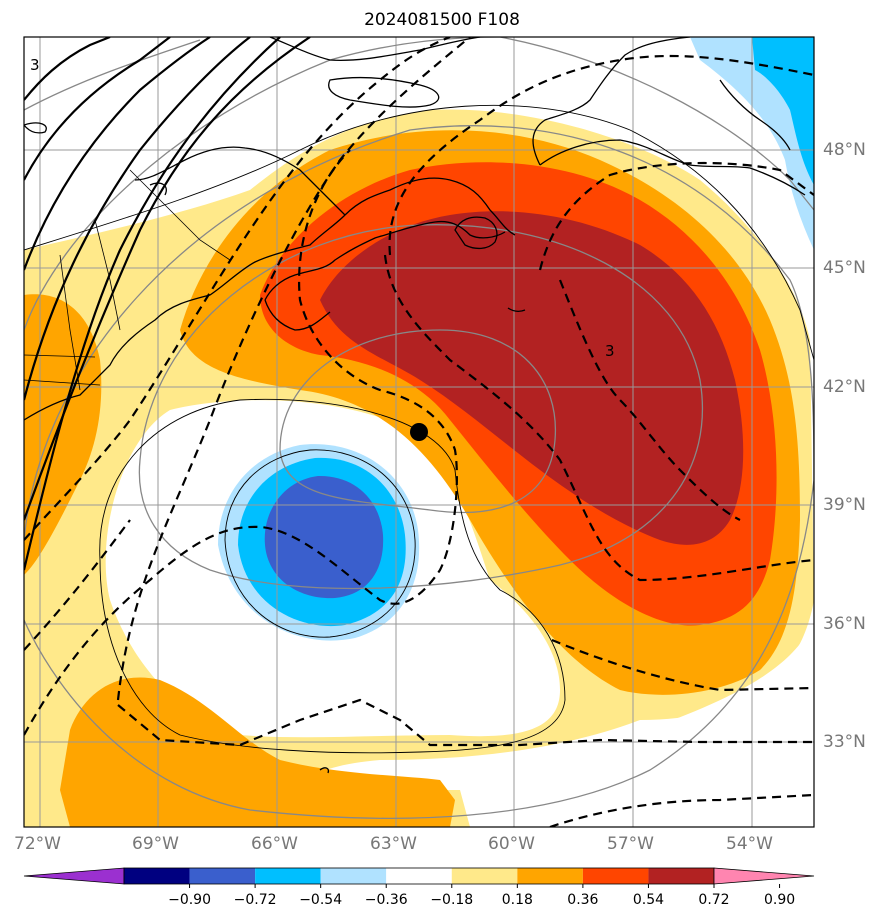  Describe the element at coordinates (274, 844) in the screenshot. I see `lon-label-66w: 66°W` at that location.